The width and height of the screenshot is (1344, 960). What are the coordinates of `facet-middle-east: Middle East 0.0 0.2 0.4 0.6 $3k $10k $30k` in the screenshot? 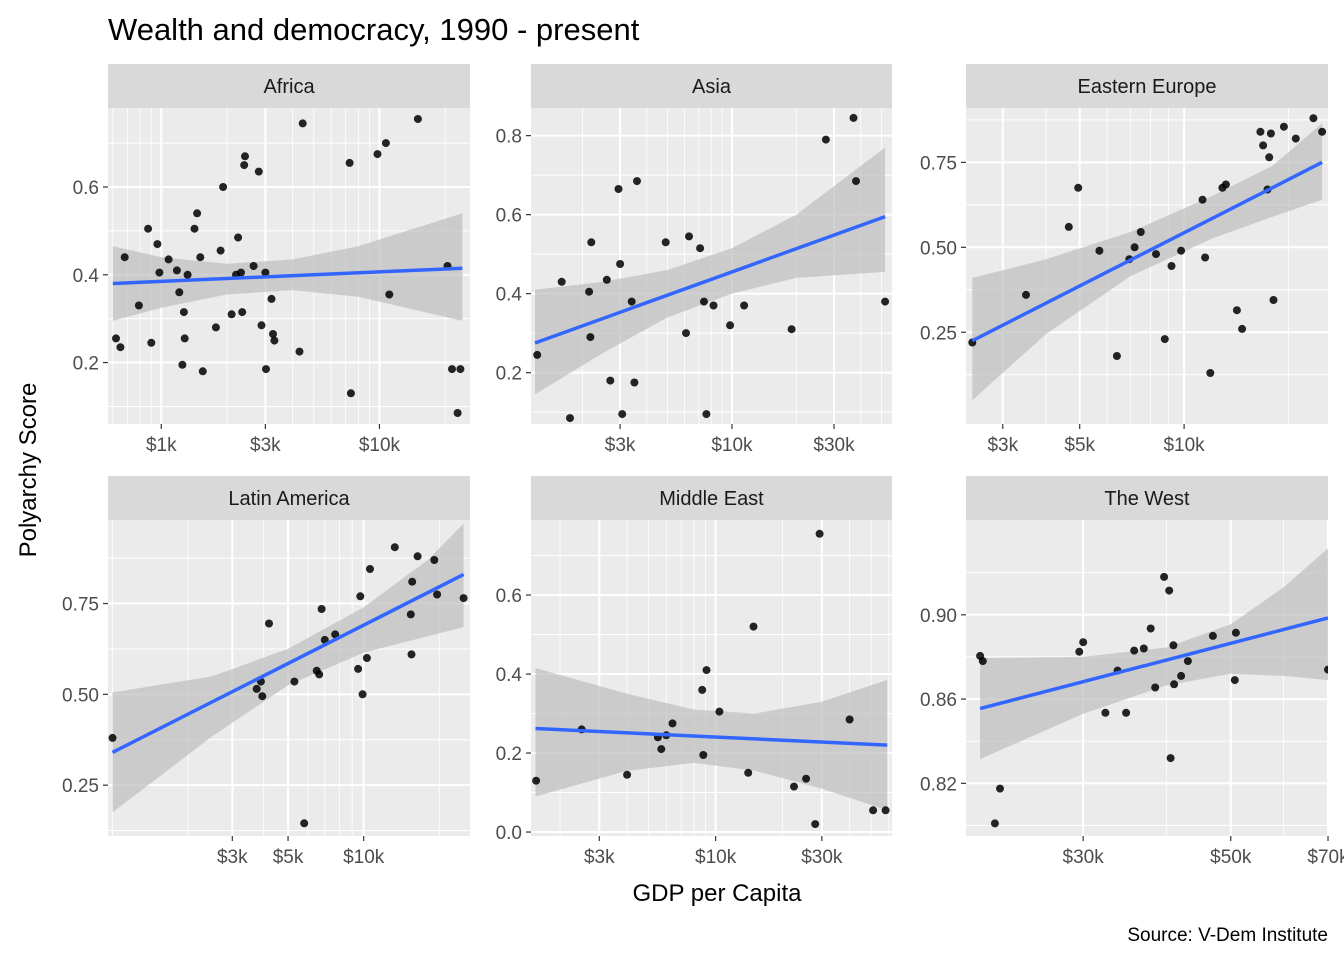 It's located at (694, 672).